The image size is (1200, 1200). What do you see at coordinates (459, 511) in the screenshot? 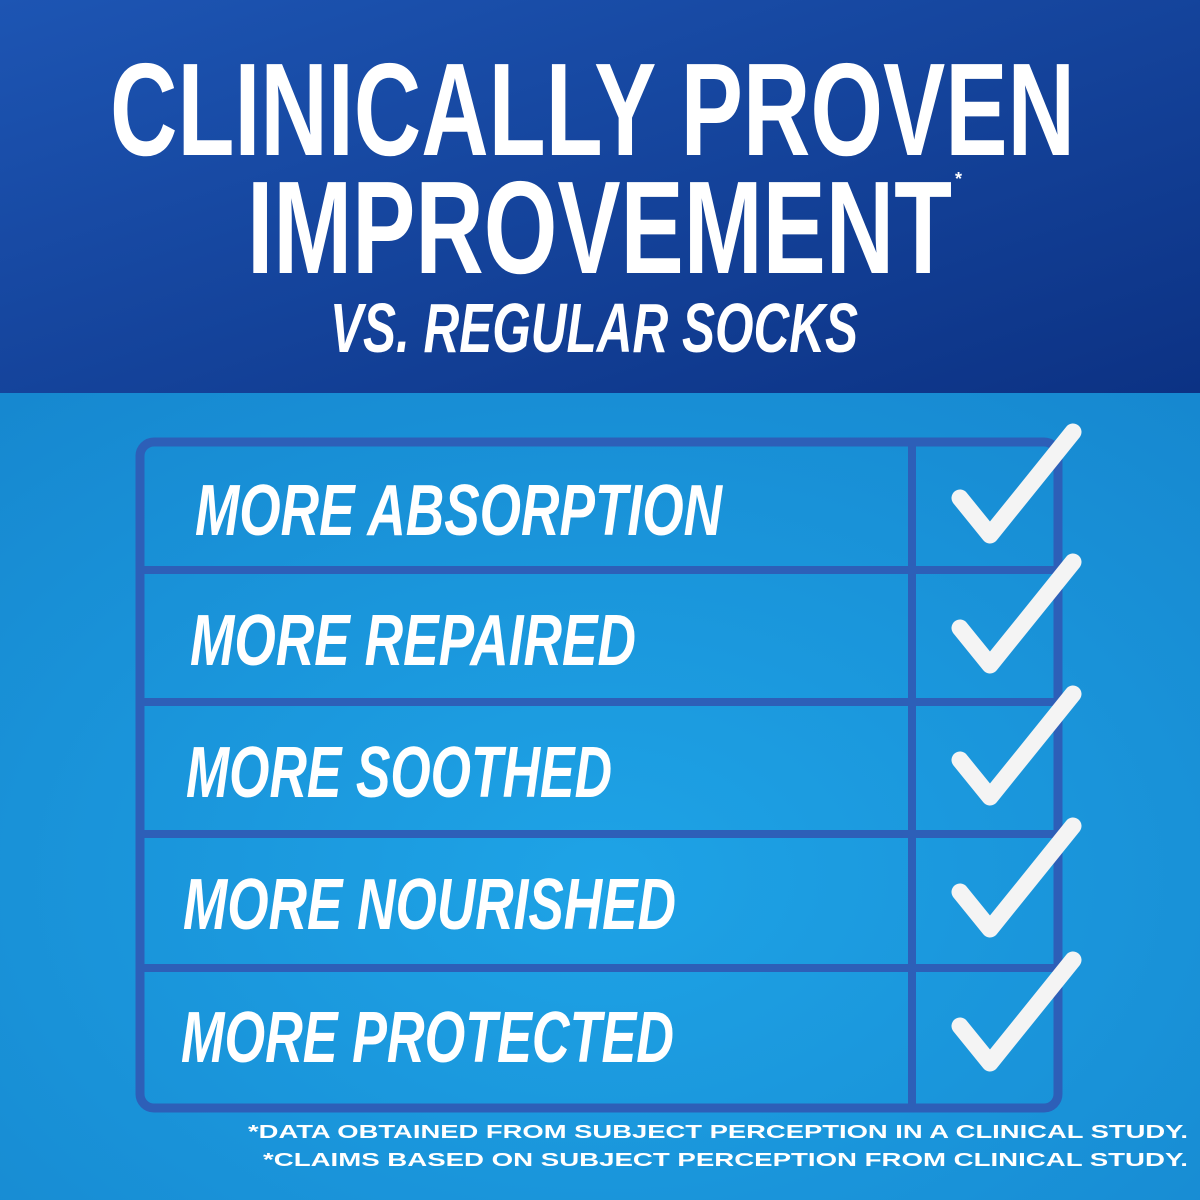
I see `row-label: MORE ABSORPTION` at bounding box center [459, 511].